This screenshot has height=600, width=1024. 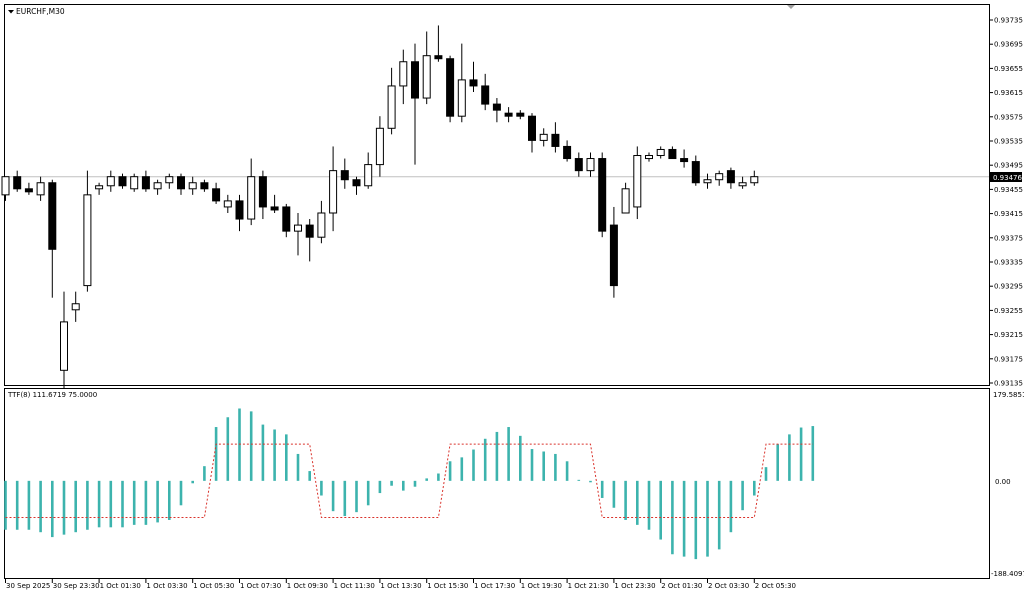 I want to click on price-axis-label: 0.93575, so click(x=1008, y=117).